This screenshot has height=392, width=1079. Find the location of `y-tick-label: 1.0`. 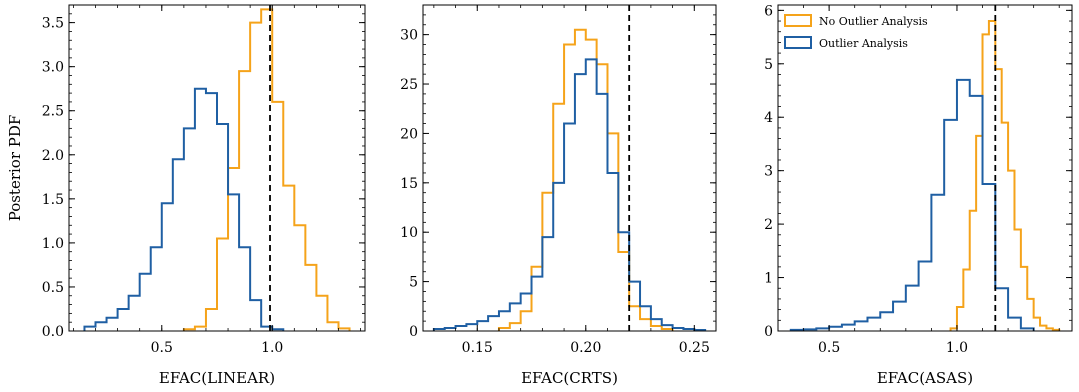

y-tick-label: 1.0 is located at coordinates (53, 244).